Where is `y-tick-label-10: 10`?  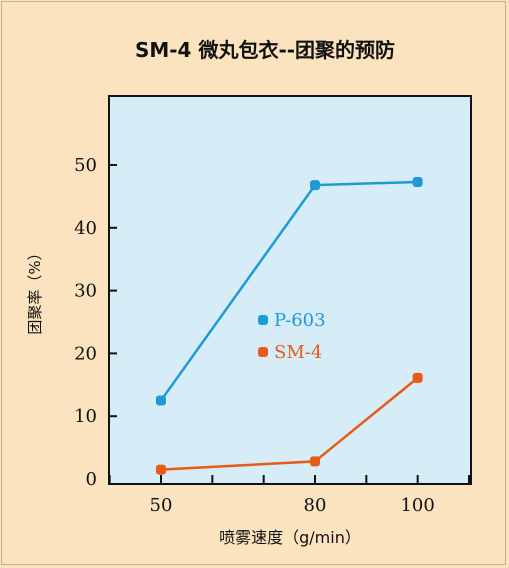
y-tick-label-10: 10 is located at coordinates (85, 416).